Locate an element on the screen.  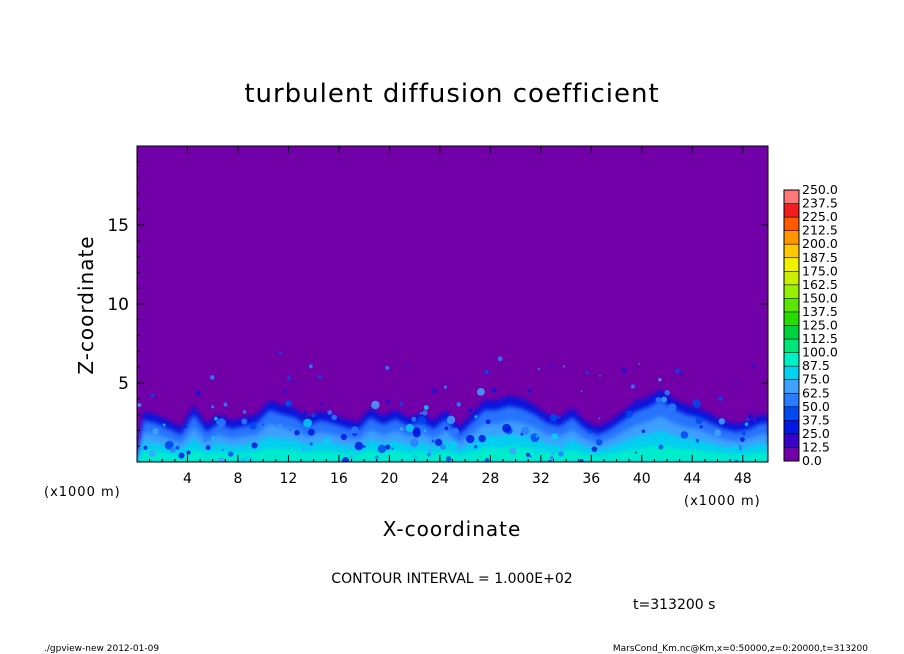
colorbar-label: 87.5 is located at coordinates (816, 365).